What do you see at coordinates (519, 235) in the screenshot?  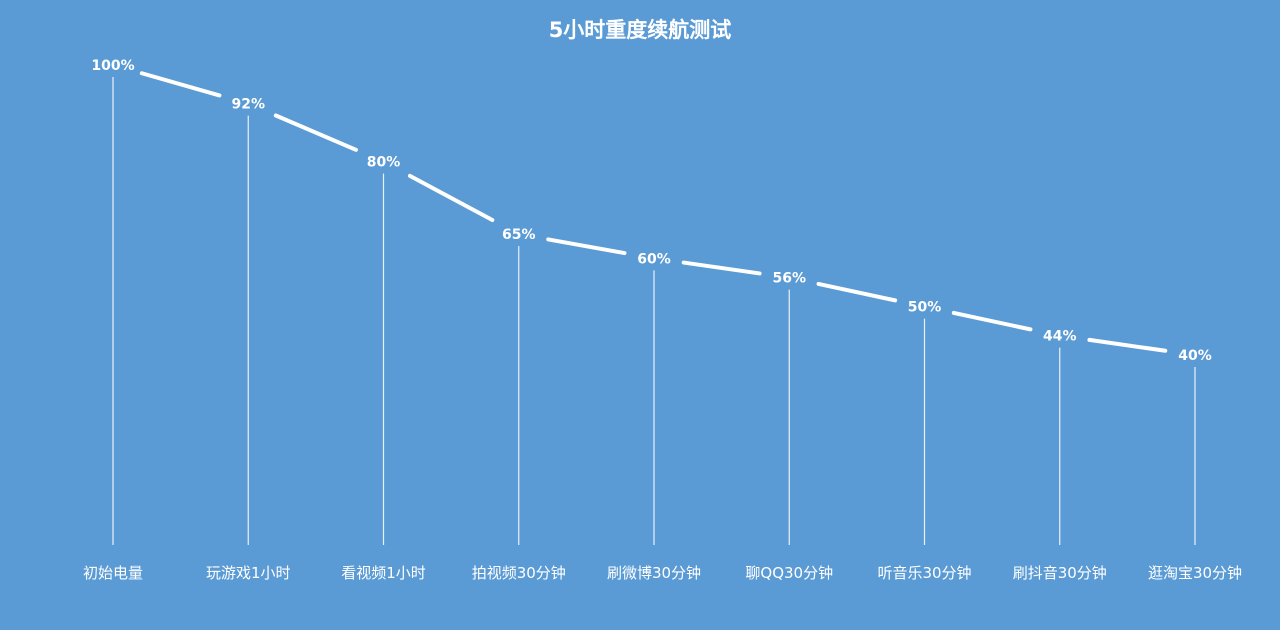 I see `data-label: 65%` at bounding box center [519, 235].